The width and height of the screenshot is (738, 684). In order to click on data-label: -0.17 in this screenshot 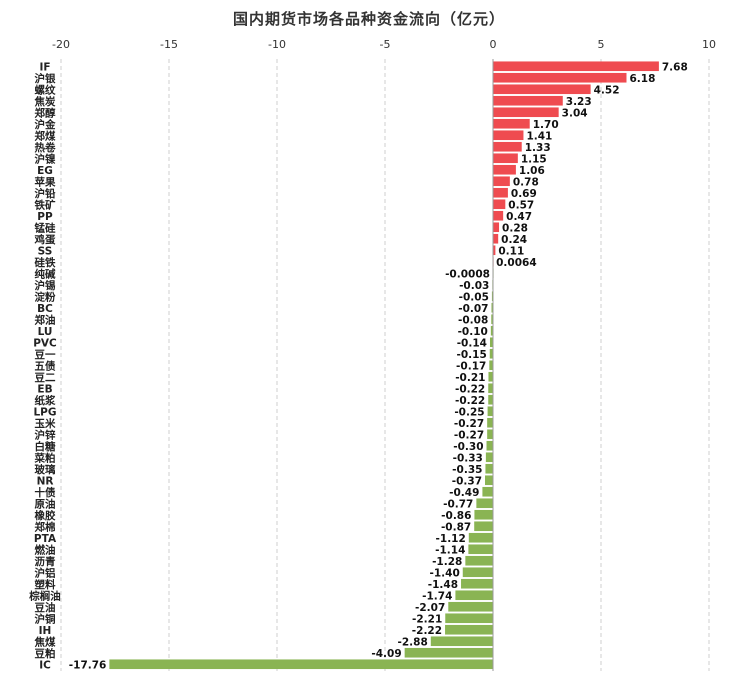, I will do `click(471, 366)`.